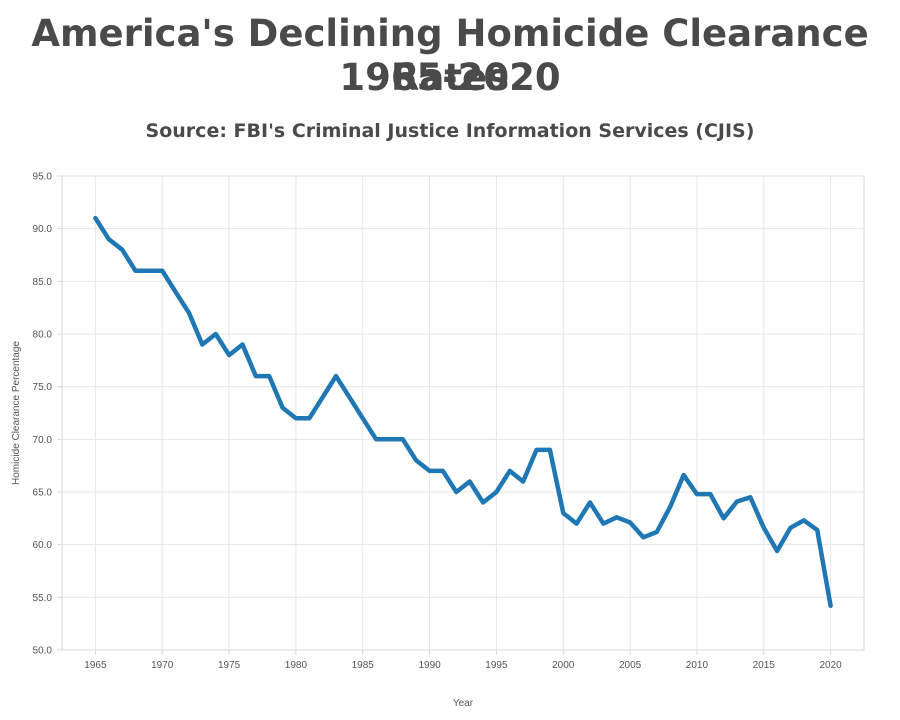  I want to click on x-axis-label: Year, so click(463, 703).